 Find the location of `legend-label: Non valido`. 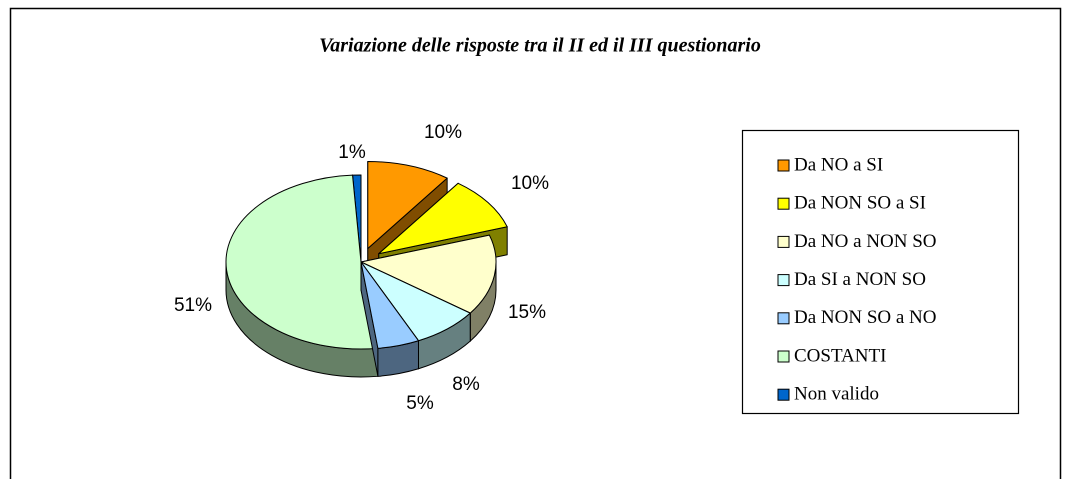

legend-label: Non valido is located at coordinates (836, 394).